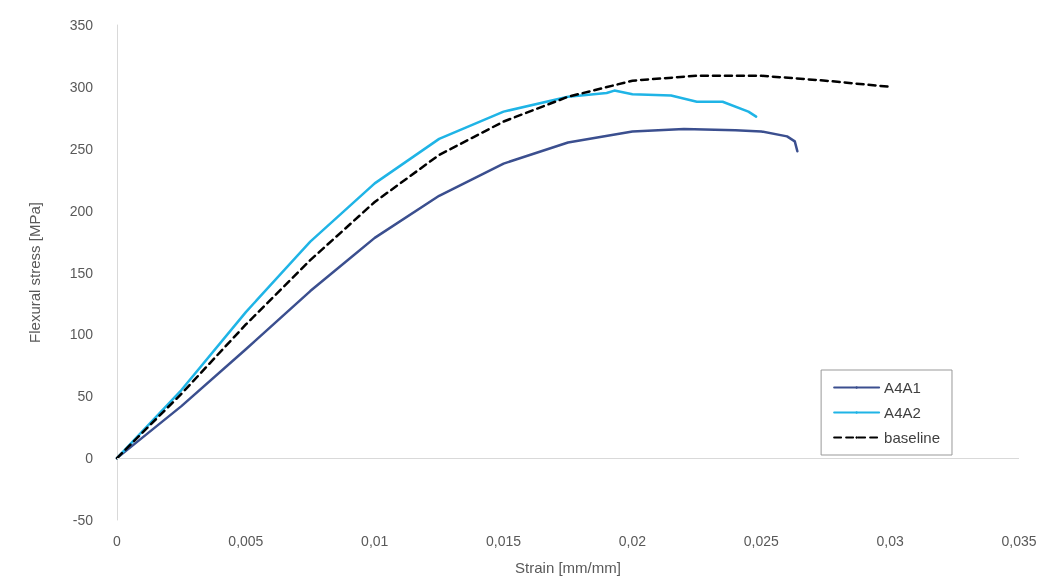 The image size is (1042, 580). Describe the element at coordinates (912, 437) in the screenshot. I see `legend-label: baseline` at that location.